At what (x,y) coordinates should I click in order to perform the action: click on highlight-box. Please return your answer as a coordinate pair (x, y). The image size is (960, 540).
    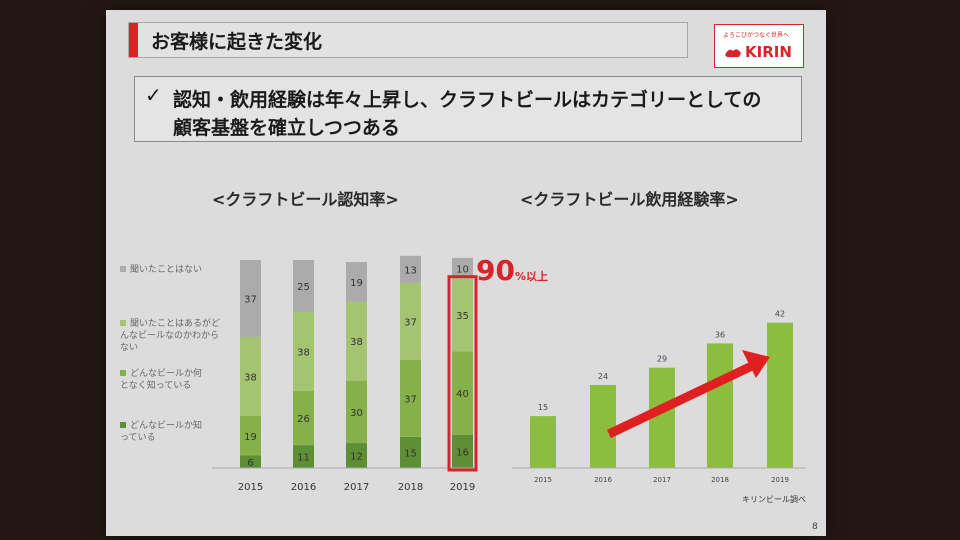
    Looking at the image, I should click on (462, 373).